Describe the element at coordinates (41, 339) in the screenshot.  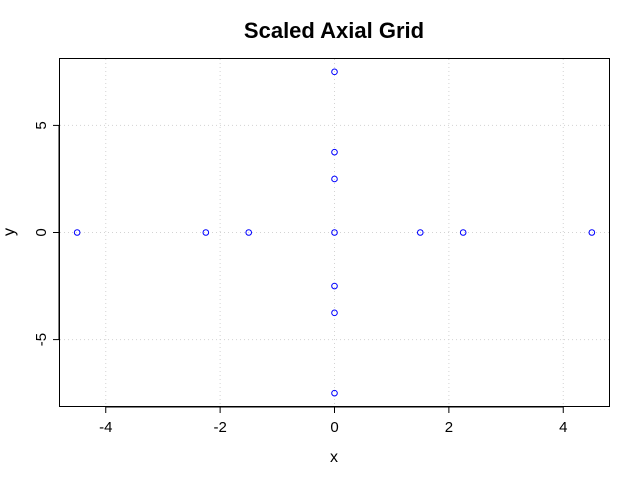
I see `y-tick-label: -5` at that location.